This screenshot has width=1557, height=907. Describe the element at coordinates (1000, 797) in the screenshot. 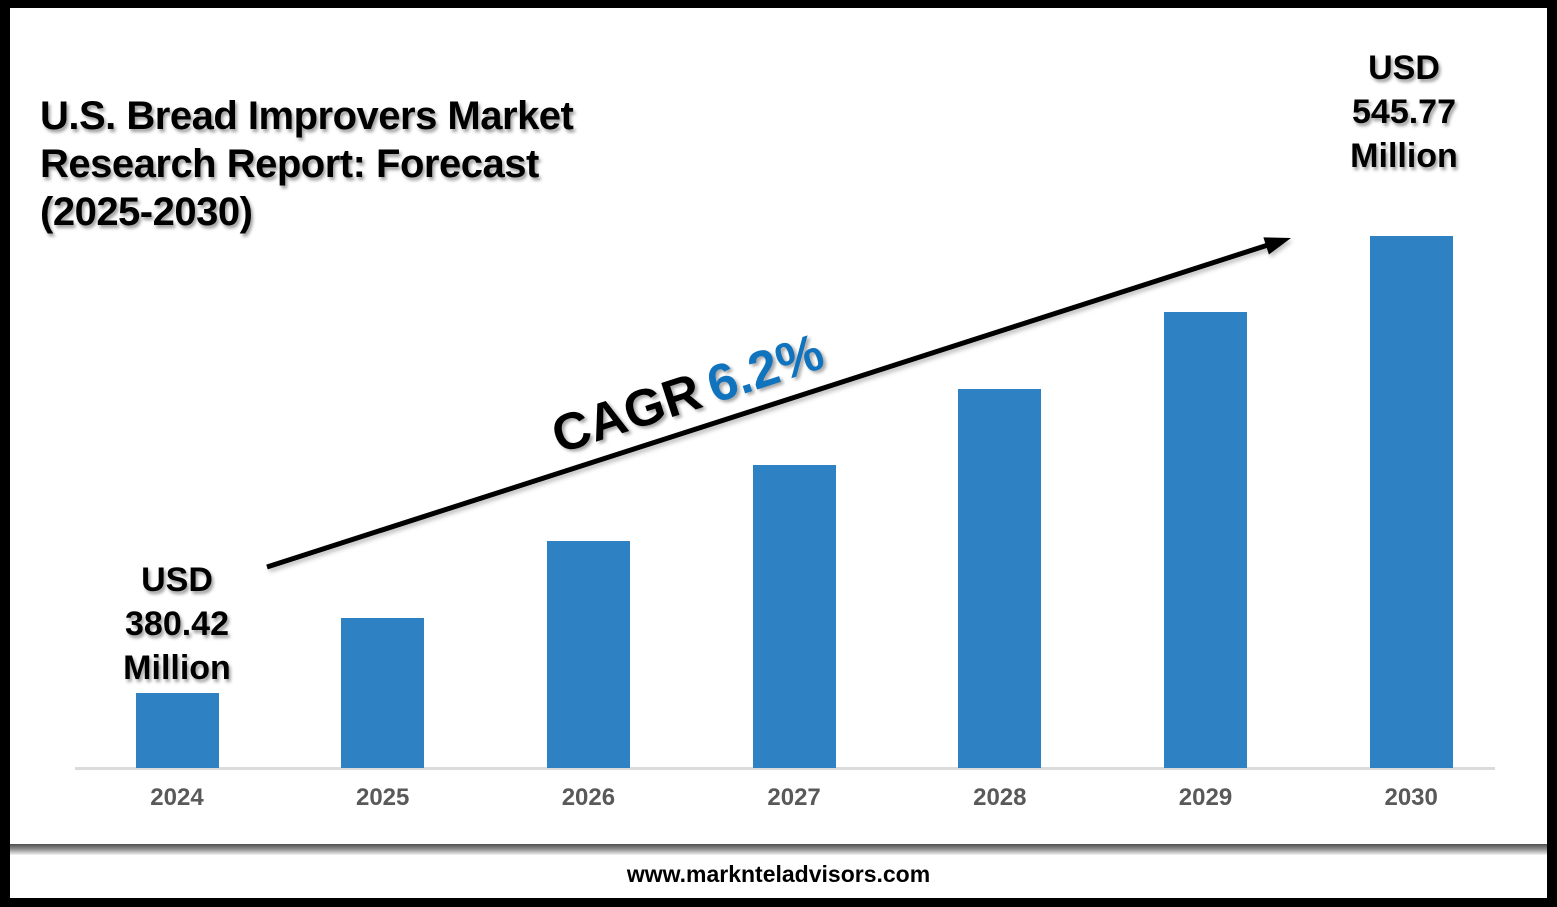

I see `x-tick-2028: 2028` at that location.